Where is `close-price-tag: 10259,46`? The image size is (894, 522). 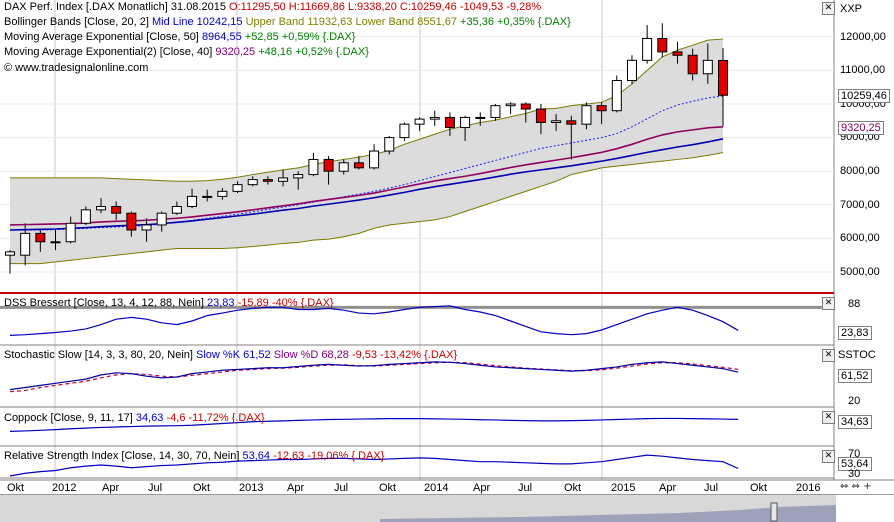 close-price-tag: 10259,46 is located at coordinates (864, 96).